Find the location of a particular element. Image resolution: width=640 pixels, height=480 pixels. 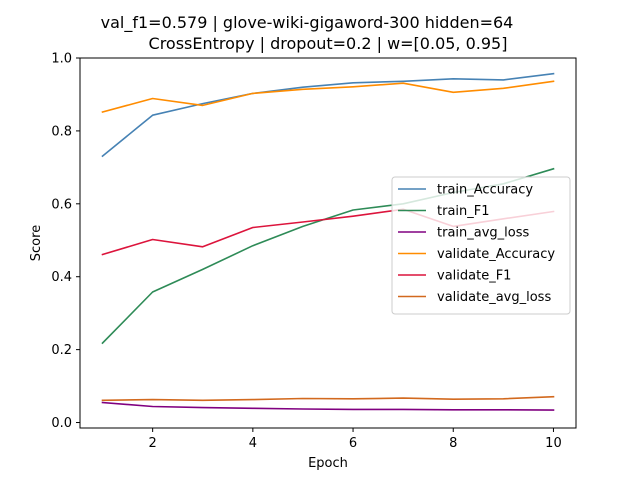

y-tick-label: 0.6 is located at coordinates (61, 204).